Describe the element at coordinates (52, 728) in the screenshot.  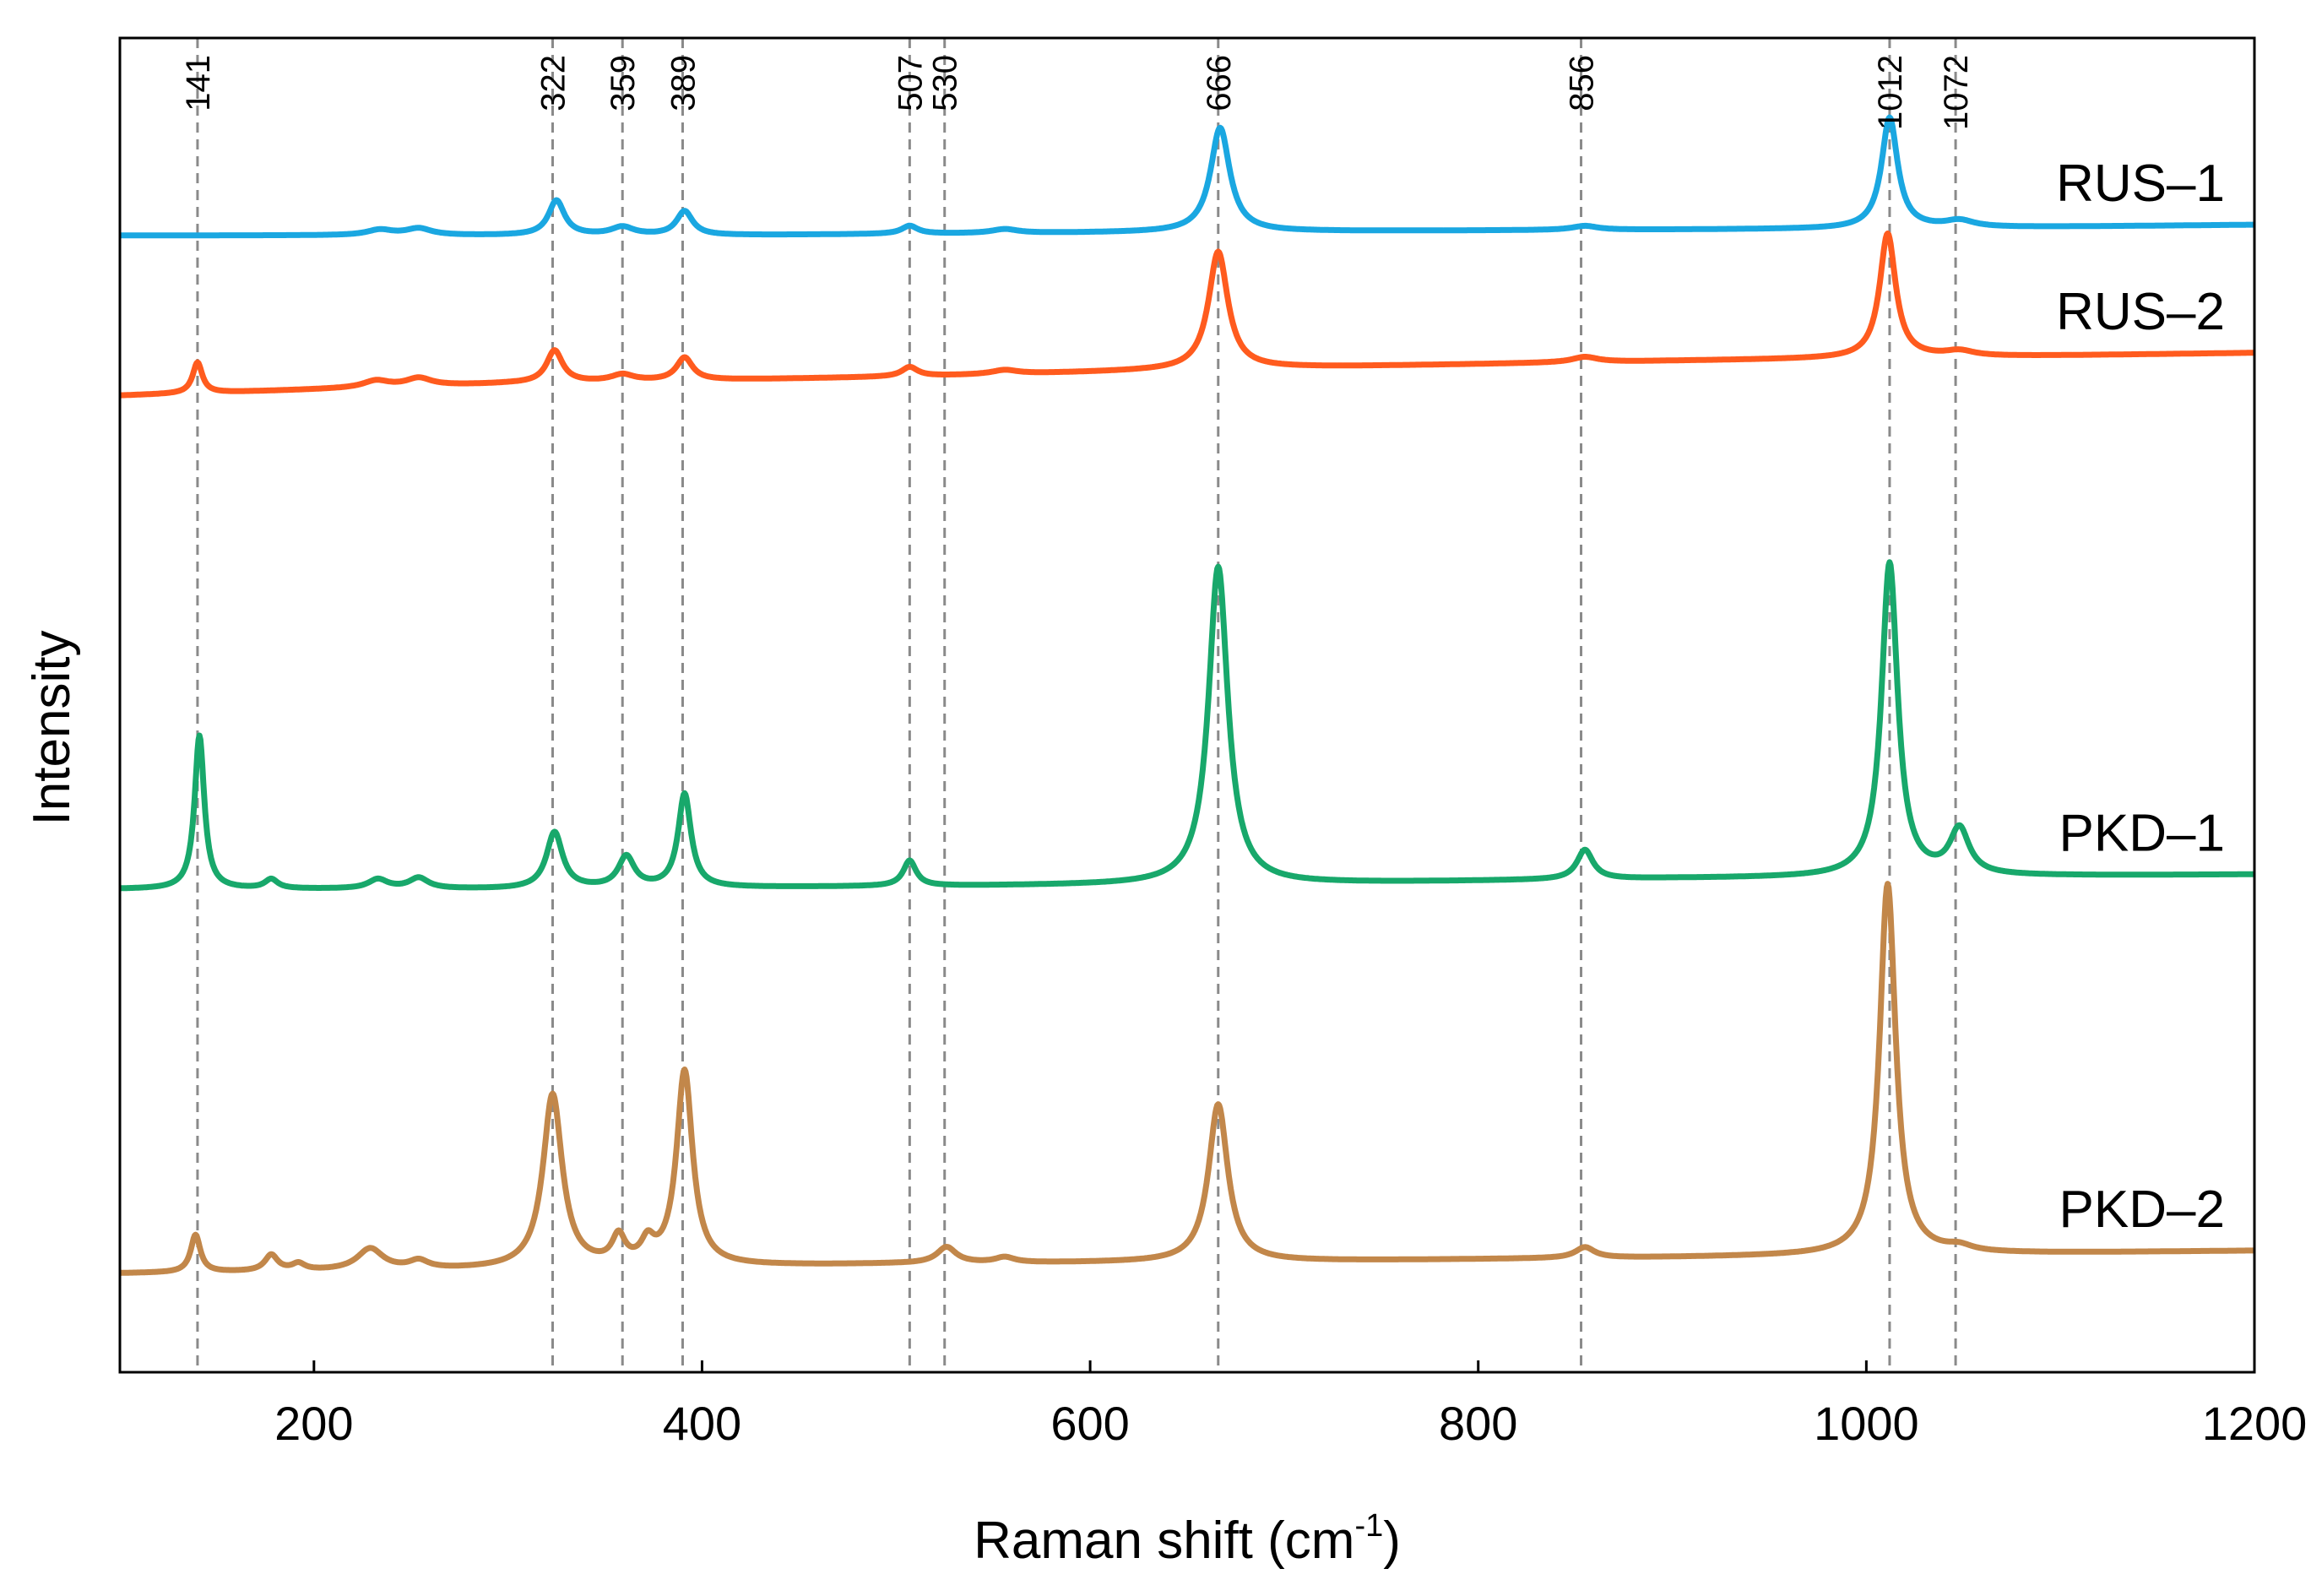
I see `y-axis-label: Intensity` at that location.